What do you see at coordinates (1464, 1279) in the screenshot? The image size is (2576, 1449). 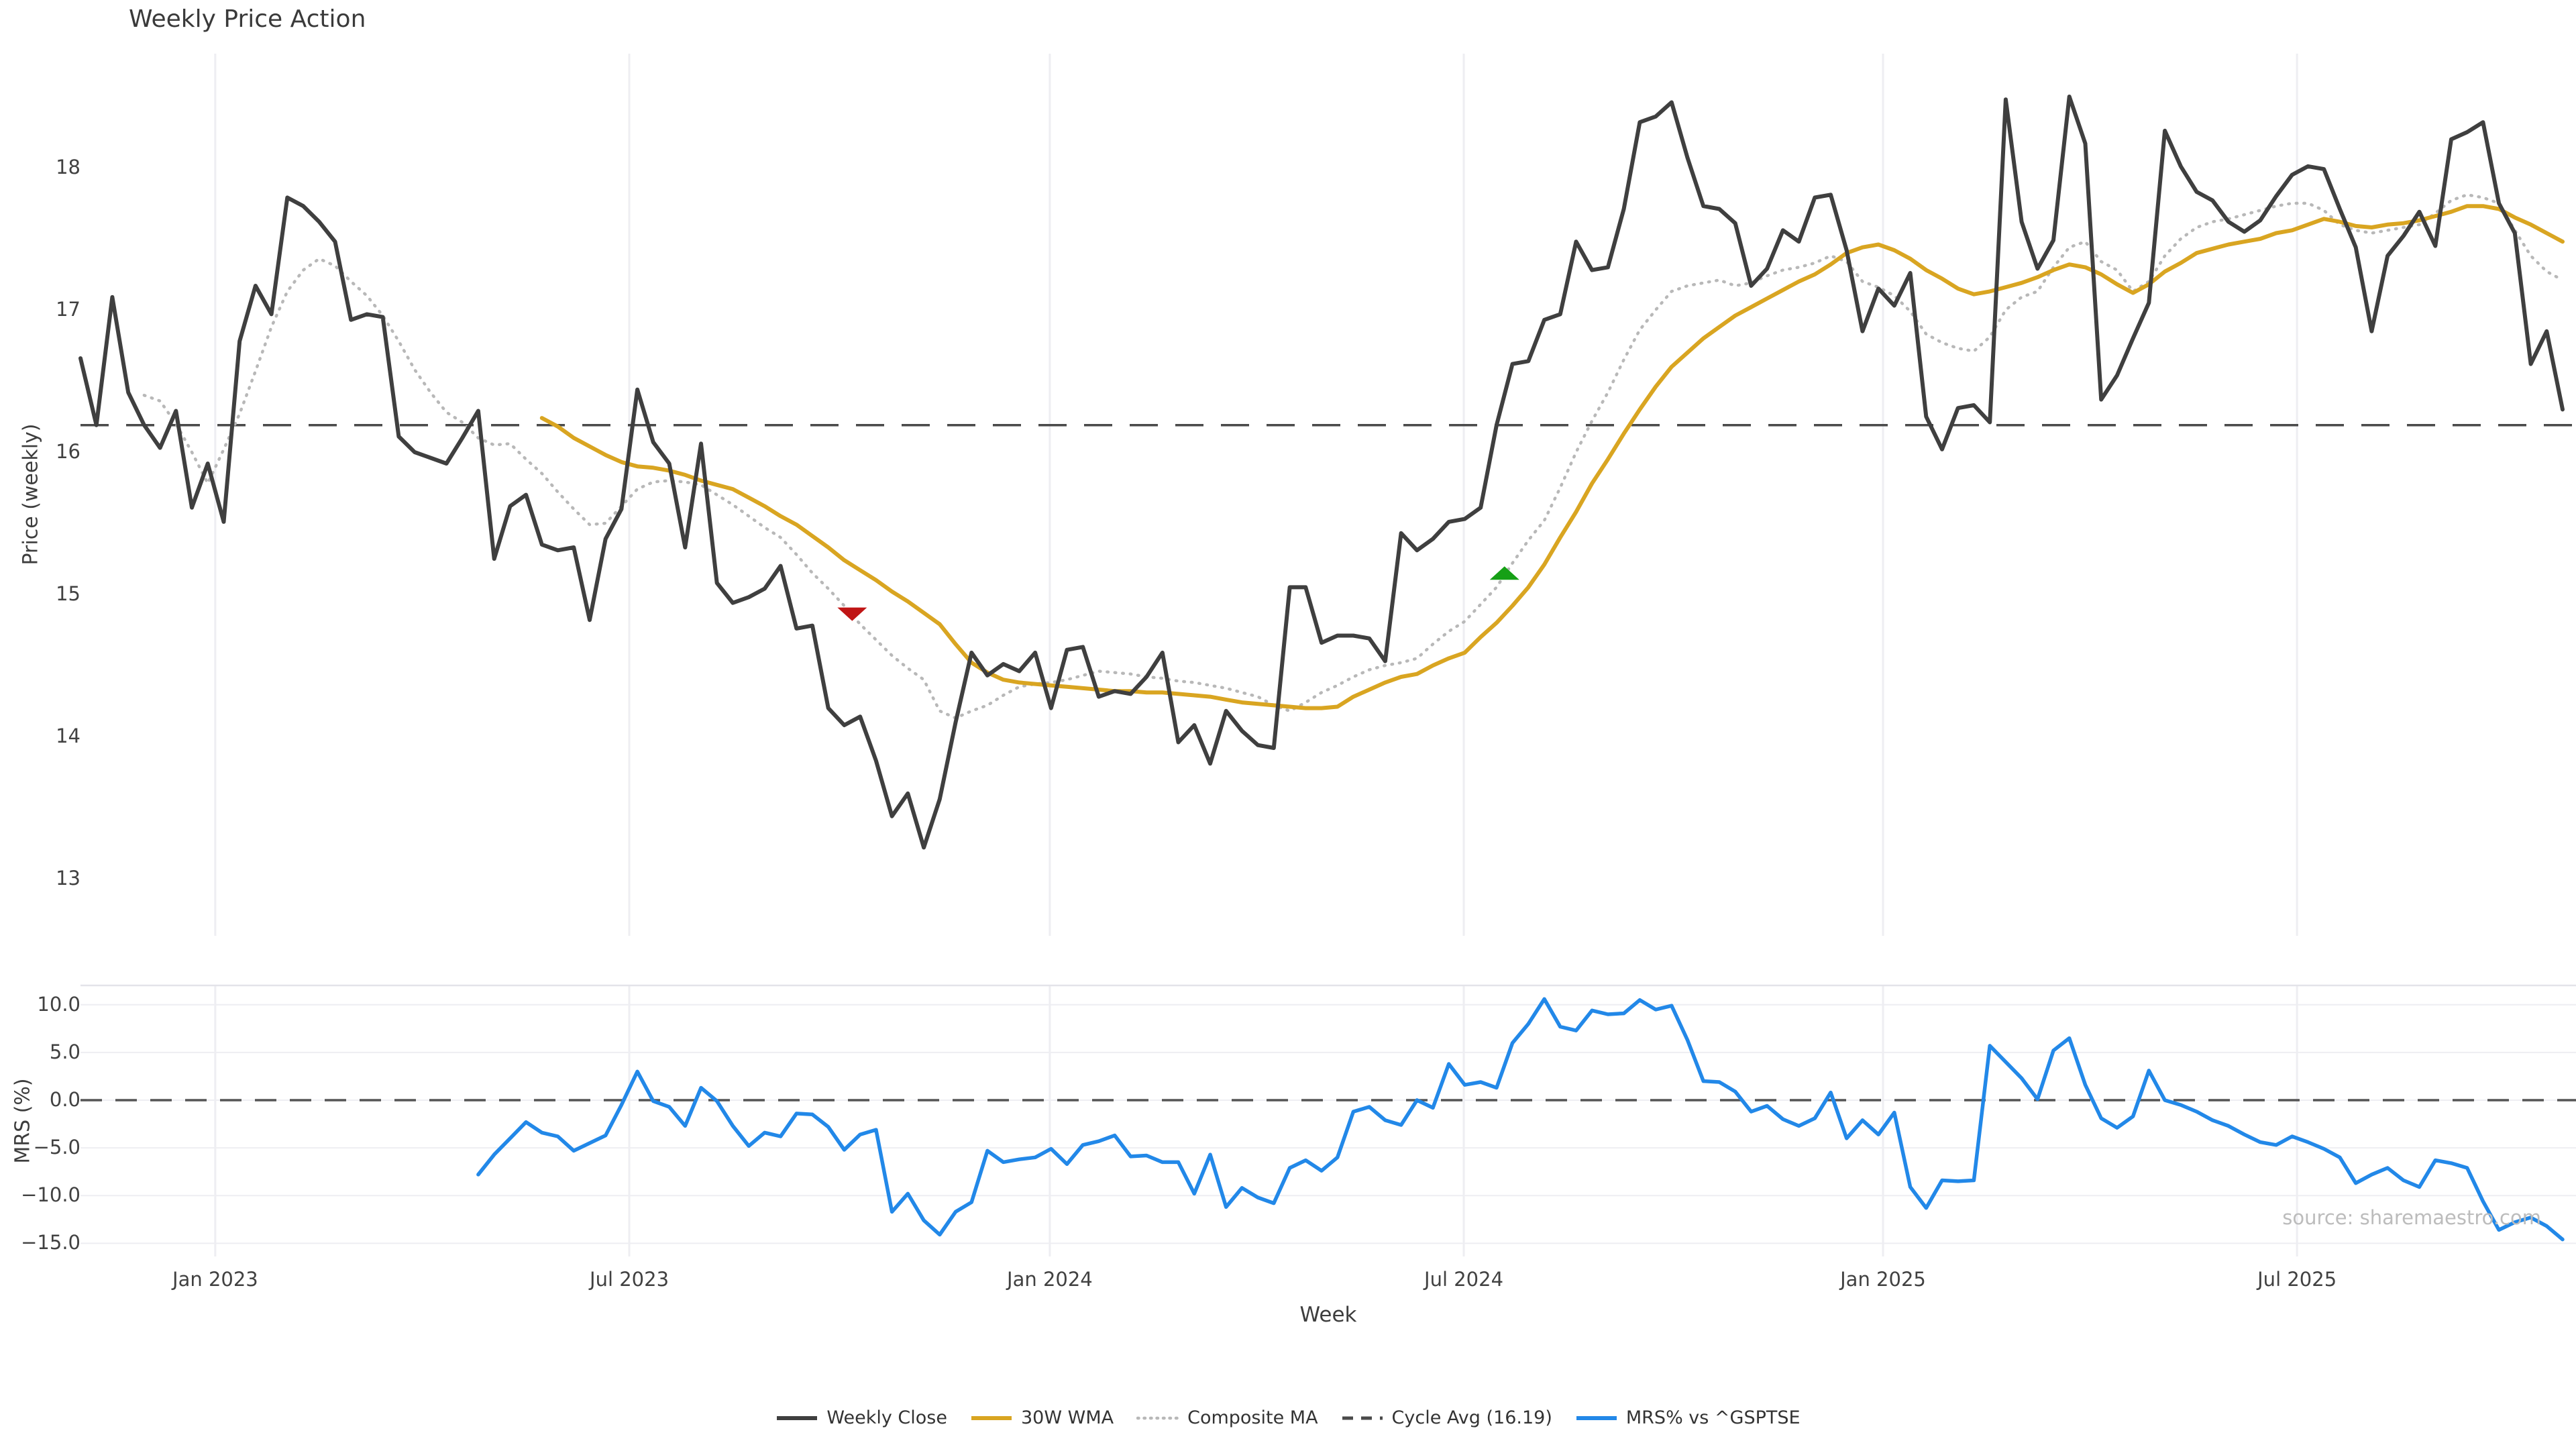 I see `x-tick-label: Jul 2024` at bounding box center [1464, 1279].